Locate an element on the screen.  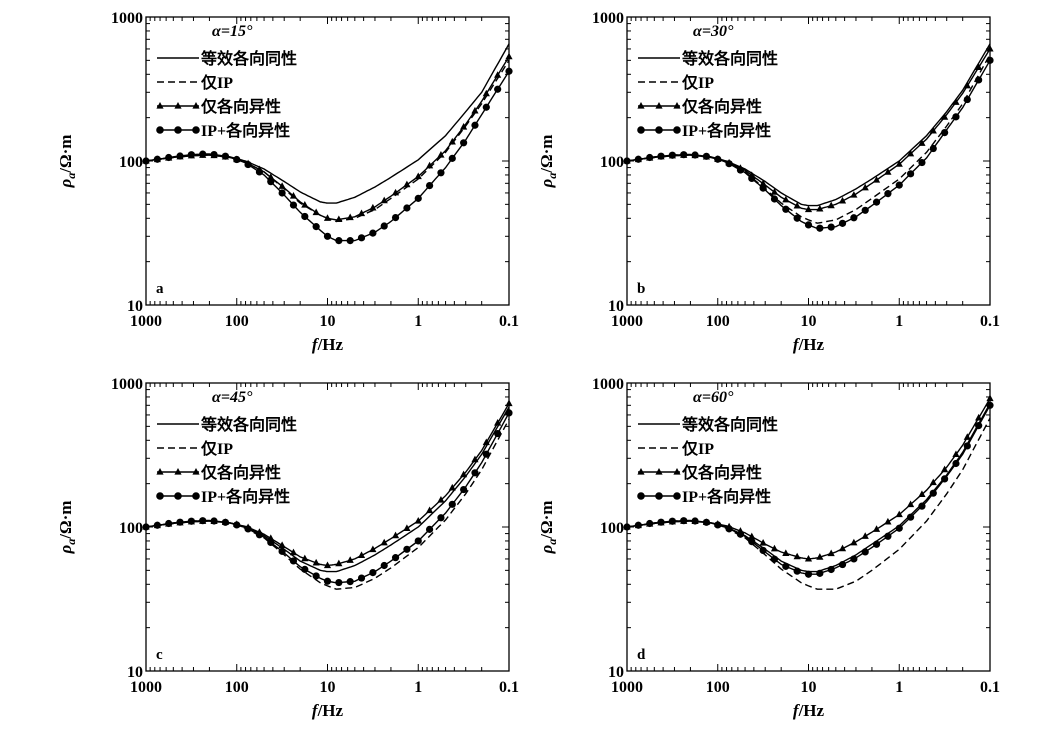
y-tick-label: 10 is located at coordinates (135, 672).